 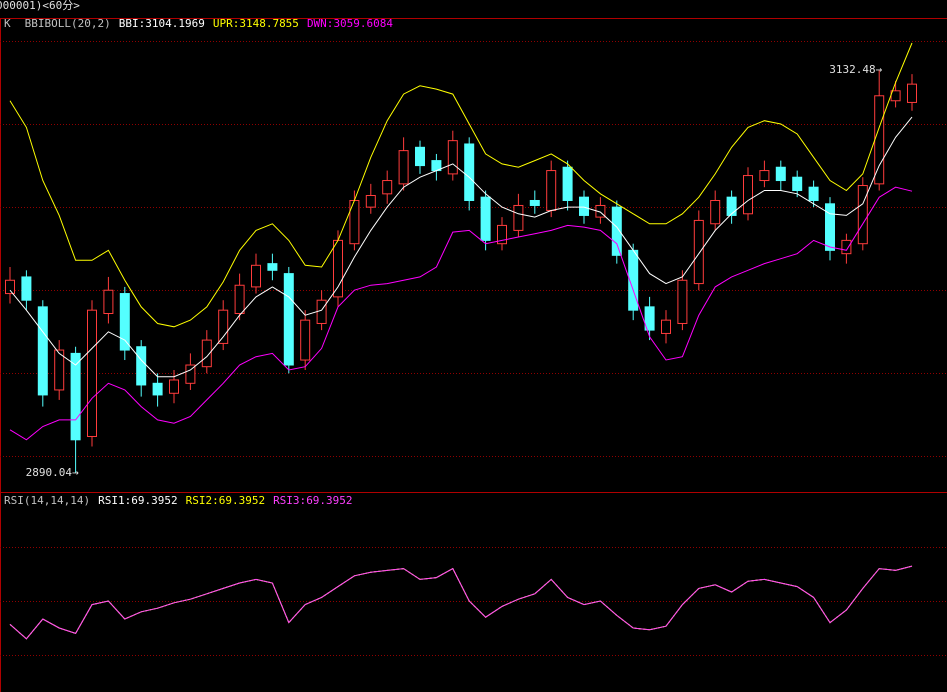 What do you see at coordinates (855, 69) in the screenshot?
I see `extreme-label: 3132.48→` at bounding box center [855, 69].